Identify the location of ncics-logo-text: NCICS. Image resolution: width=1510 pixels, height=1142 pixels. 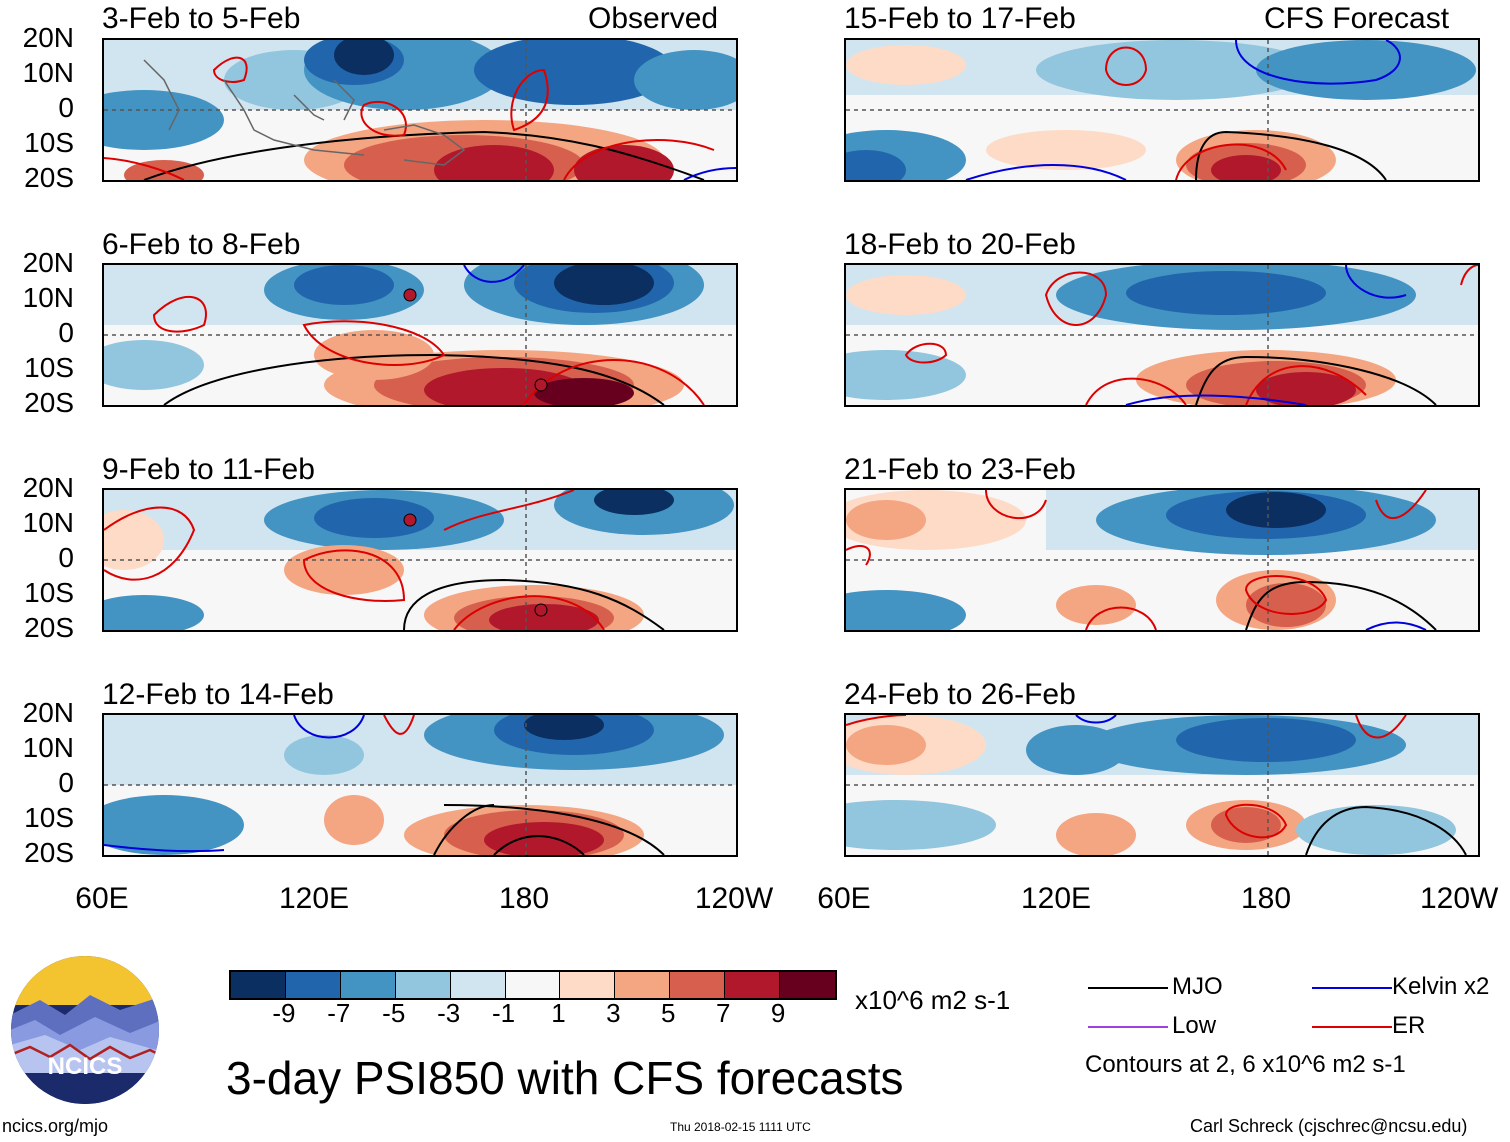
(85, 1066).